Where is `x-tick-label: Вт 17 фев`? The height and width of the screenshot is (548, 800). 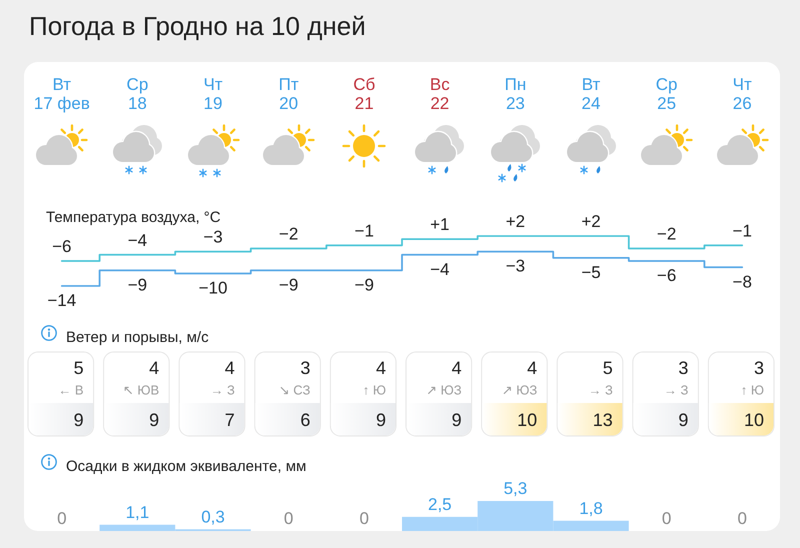
x-tick-label: Вт 17 фев is located at coordinates (62, 94).